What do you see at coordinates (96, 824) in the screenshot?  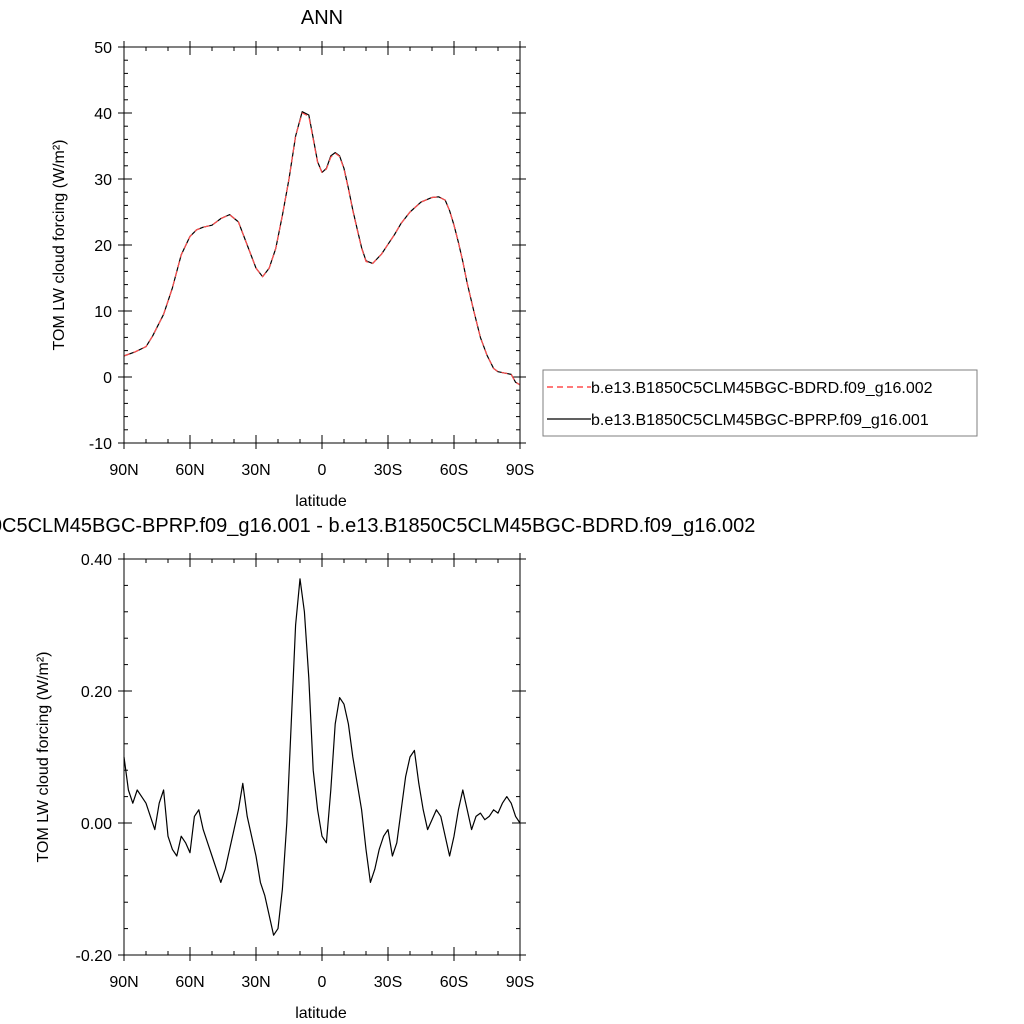 I see `y-tick-label: 0.00` at bounding box center [96, 824].